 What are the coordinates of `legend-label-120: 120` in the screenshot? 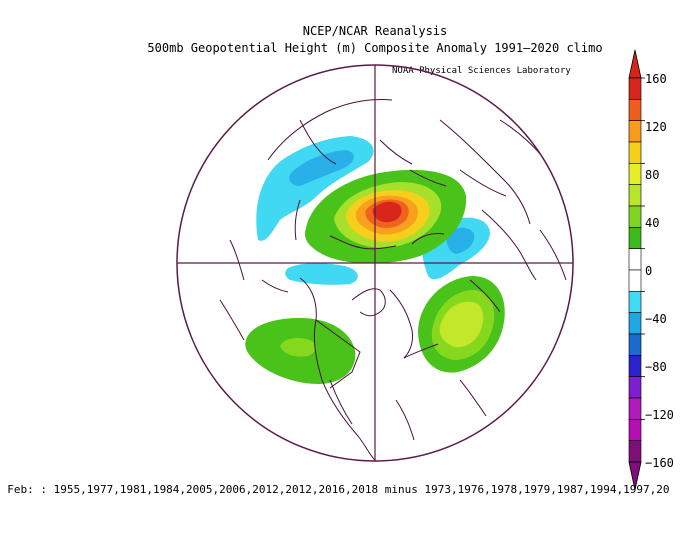 It's located at (656, 127).